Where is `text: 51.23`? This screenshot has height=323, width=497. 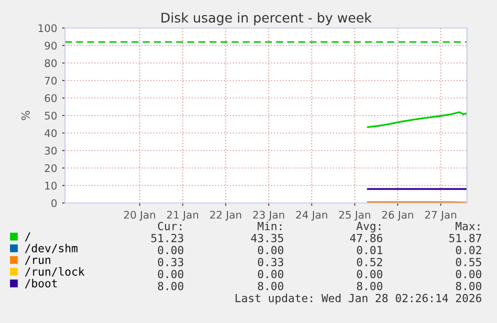 text: 51.23 is located at coordinates (167, 238).